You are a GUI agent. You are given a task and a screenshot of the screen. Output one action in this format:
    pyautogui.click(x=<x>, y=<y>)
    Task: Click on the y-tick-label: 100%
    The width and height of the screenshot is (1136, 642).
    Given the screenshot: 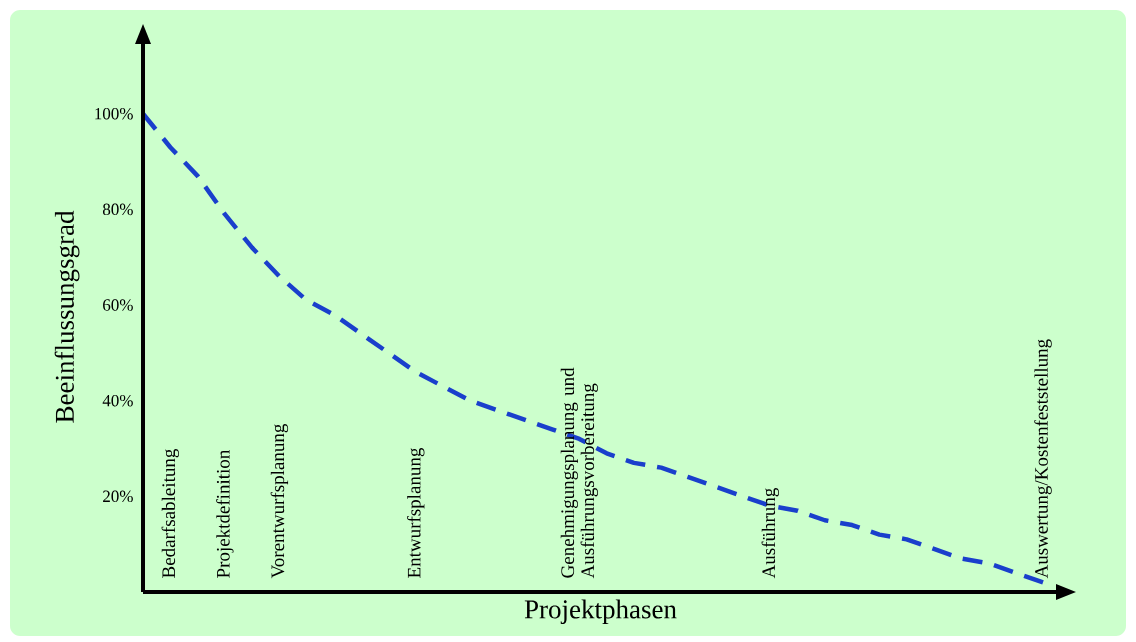 What is the action you would take?
    pyautogui.click(x=114, y=113)
    